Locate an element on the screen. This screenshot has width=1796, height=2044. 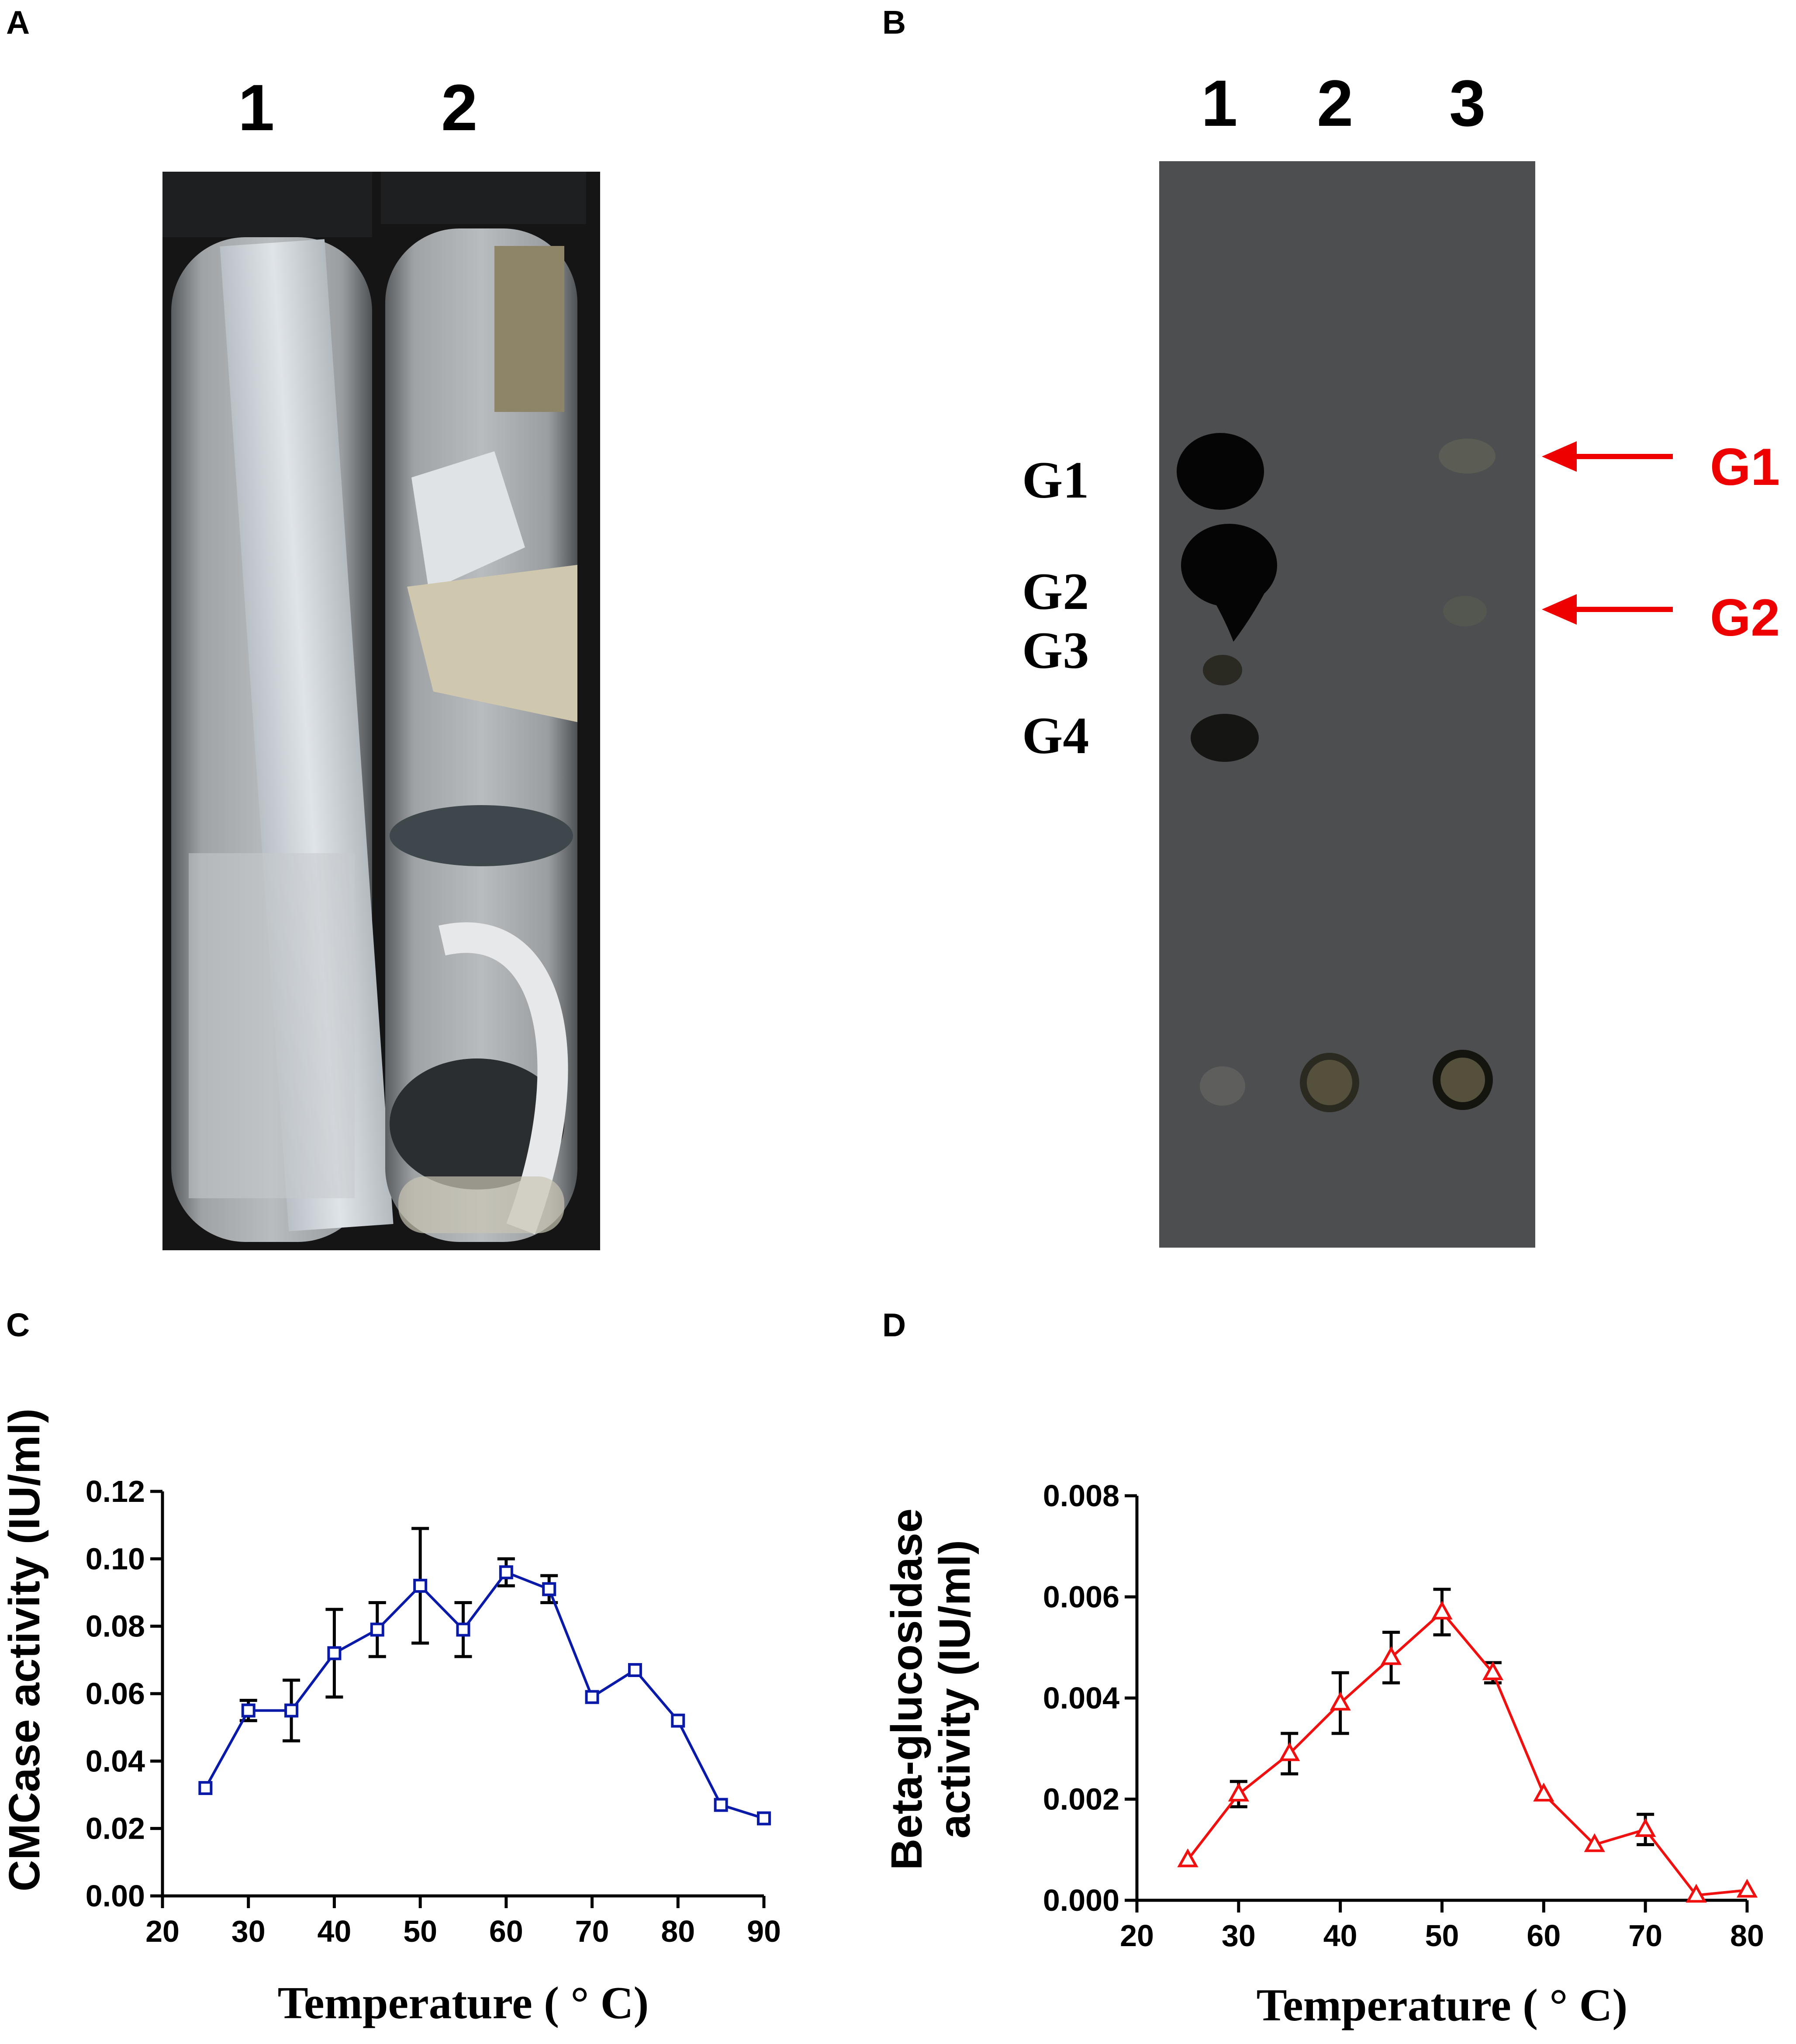
arrow-label-g1: G1 is located at coordinates (1745, 467).